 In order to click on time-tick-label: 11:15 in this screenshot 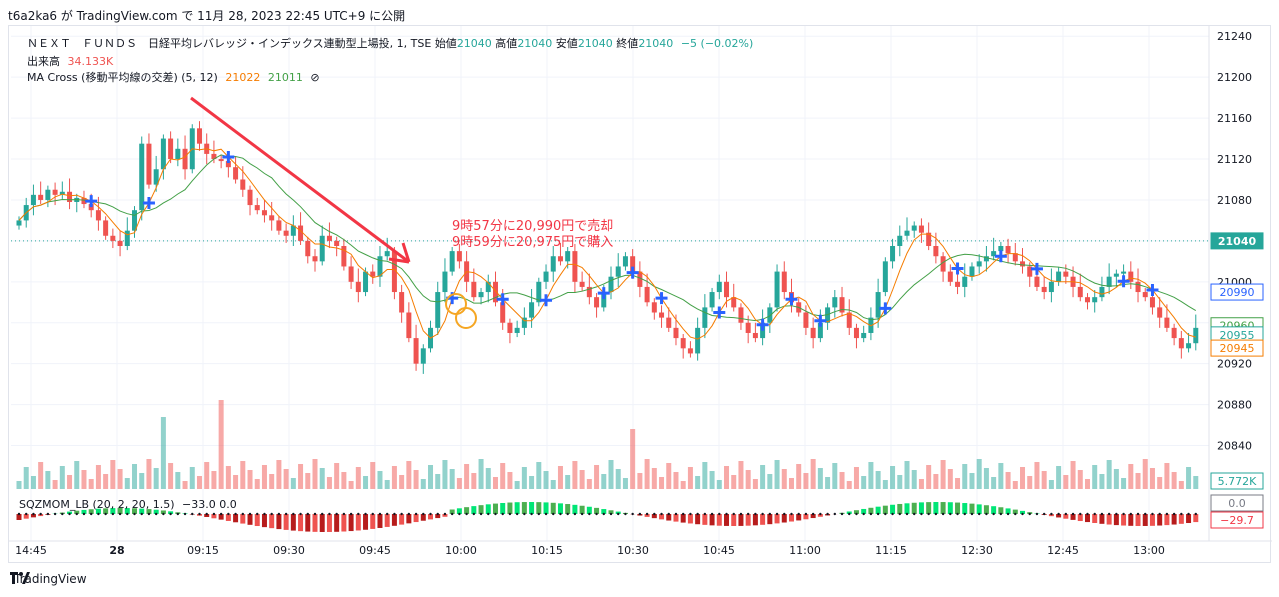, I will do `click(891, 550)`.